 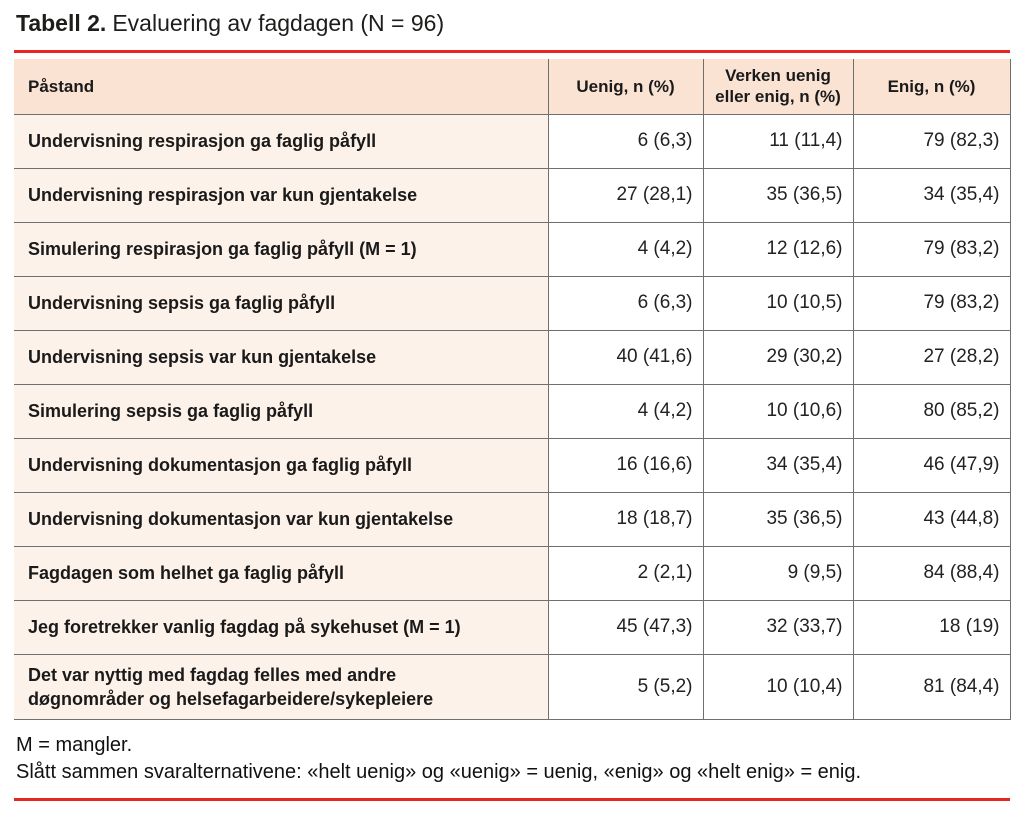 What do you see at coordinates (281, 303) in the screenshot?
I see `statement-cell: Undervisning sepsis ga faglig påfyll` at bounding box center [281, 303].